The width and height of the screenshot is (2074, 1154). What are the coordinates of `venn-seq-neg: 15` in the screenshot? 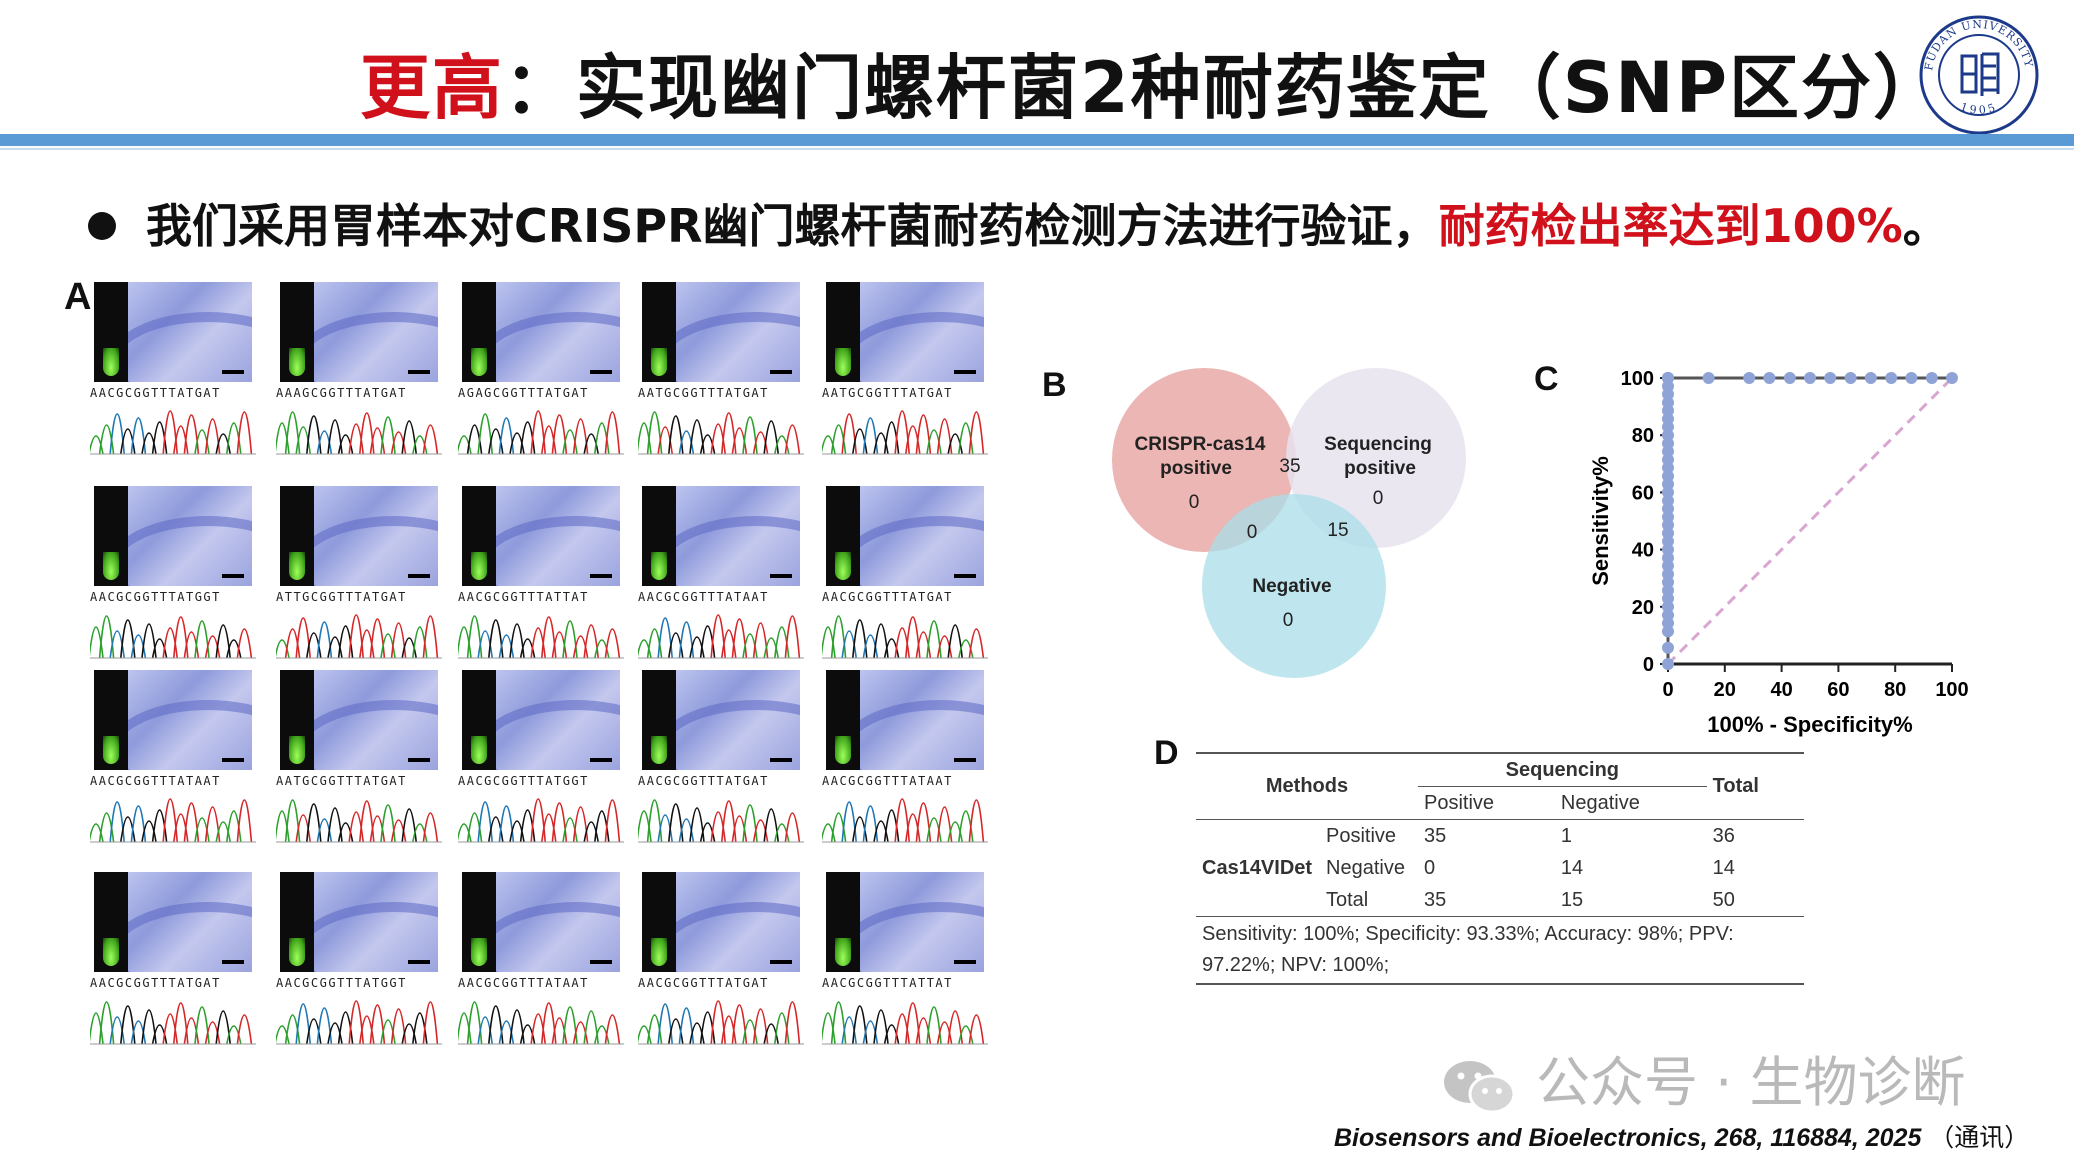 It's located at (1337, 530).